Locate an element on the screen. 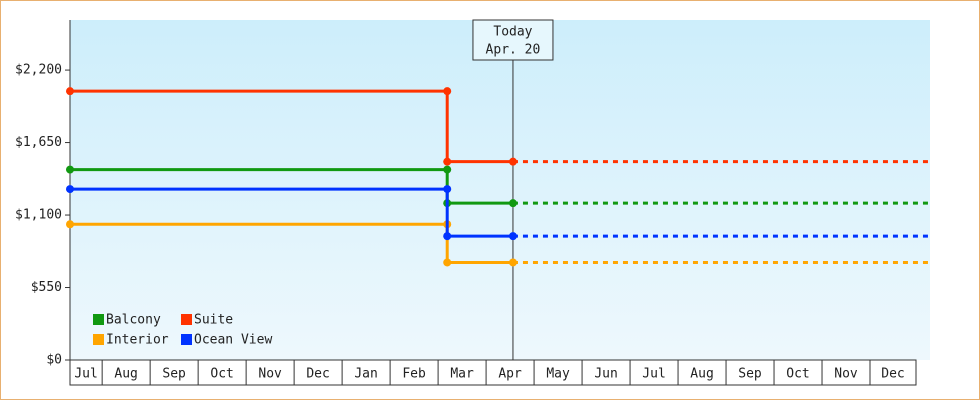 This screenshot has width=980, height=404. x-tick-label: Jan is located at coordinates (365, 374).